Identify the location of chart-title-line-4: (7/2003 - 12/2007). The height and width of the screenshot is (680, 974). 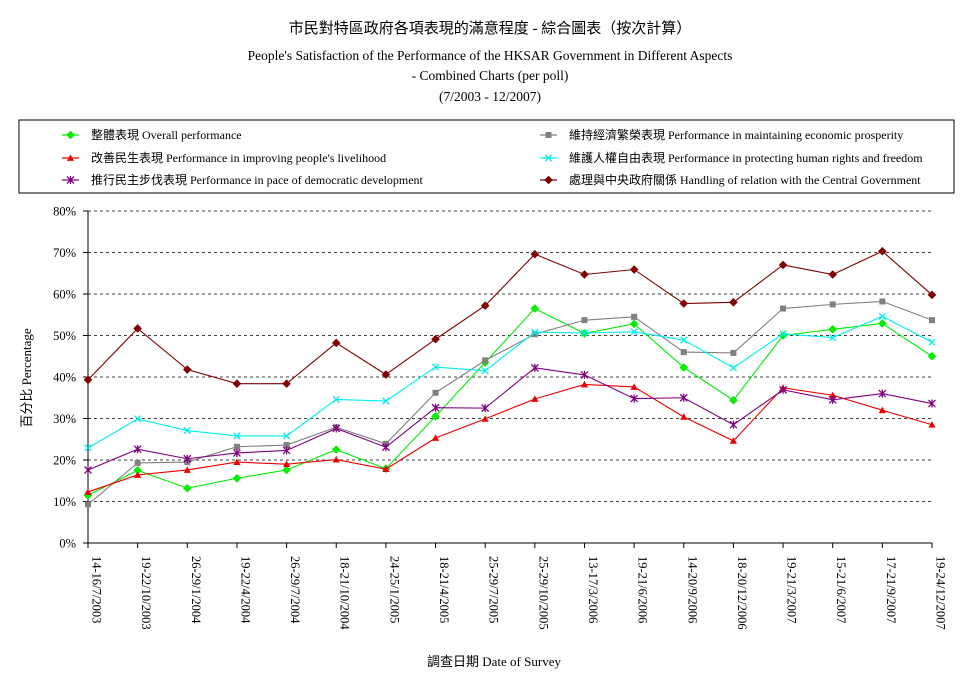
(490, 96).